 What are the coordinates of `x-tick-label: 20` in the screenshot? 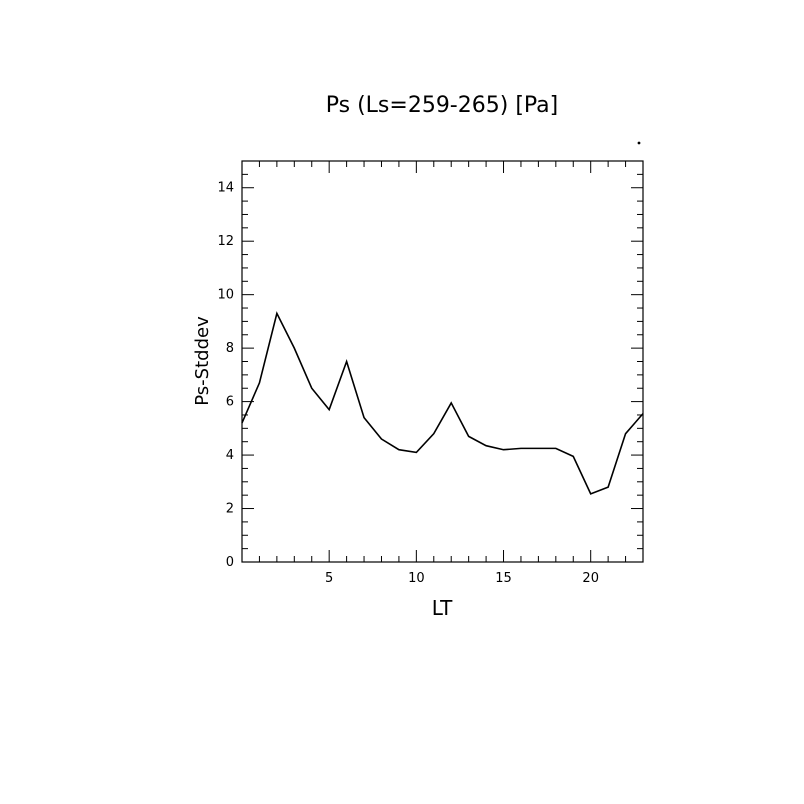 It's located at (590, 578).